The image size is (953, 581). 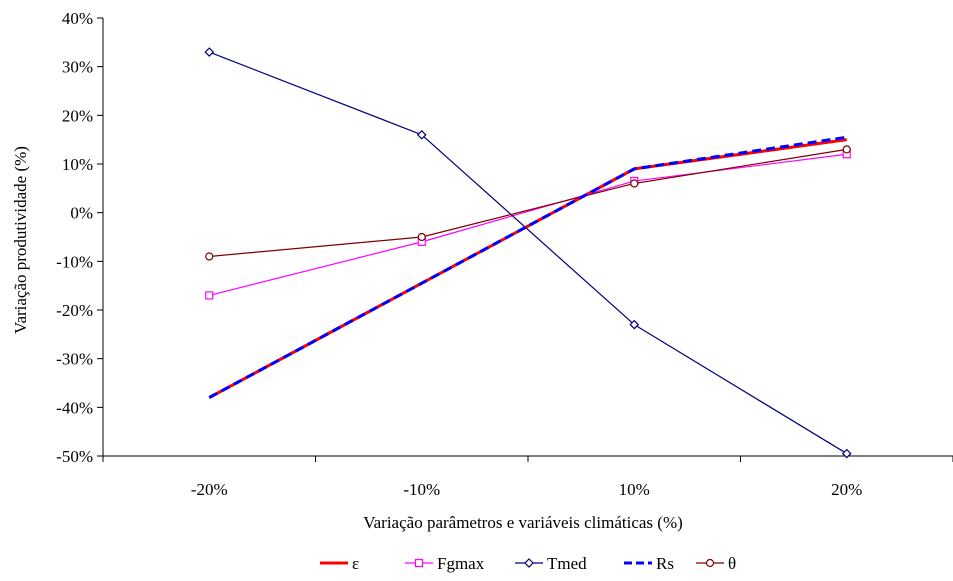 What do you see at coordinates (77, 115) in the screenshot?
I see `y-tick-label: 20%` at bounding box center [77, 115].